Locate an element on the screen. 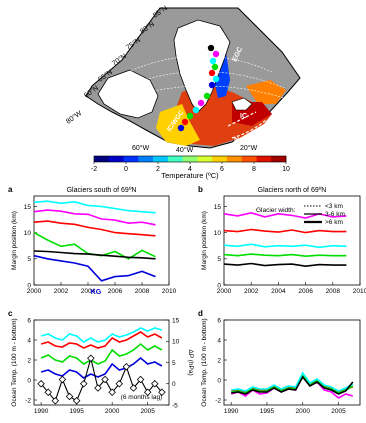  x-tick-label: 1995 is located at coordinates (76, 411).